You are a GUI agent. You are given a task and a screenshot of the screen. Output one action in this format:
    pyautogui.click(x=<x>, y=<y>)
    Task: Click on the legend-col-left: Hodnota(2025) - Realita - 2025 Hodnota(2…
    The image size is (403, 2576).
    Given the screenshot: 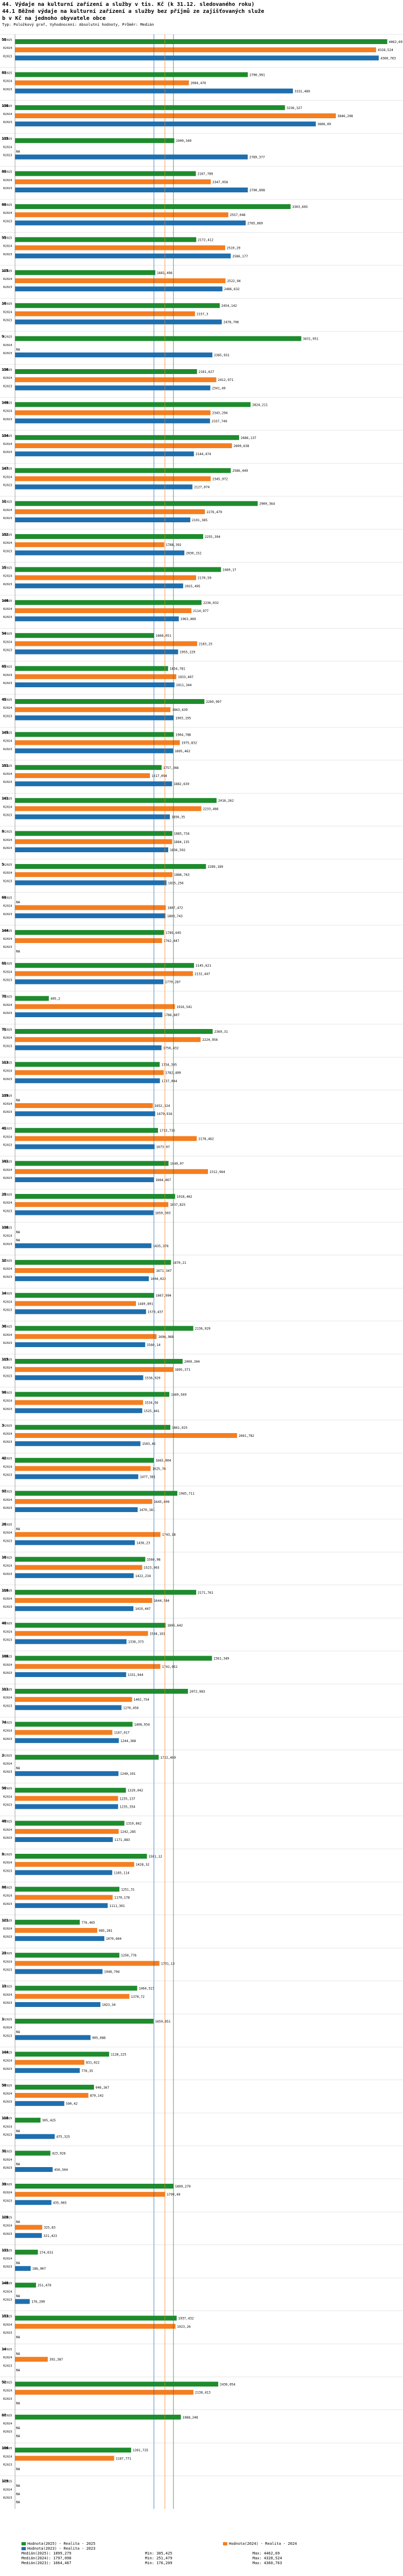 What is the action you would take?
    pyautogui.click(x=58, y=2554)
    